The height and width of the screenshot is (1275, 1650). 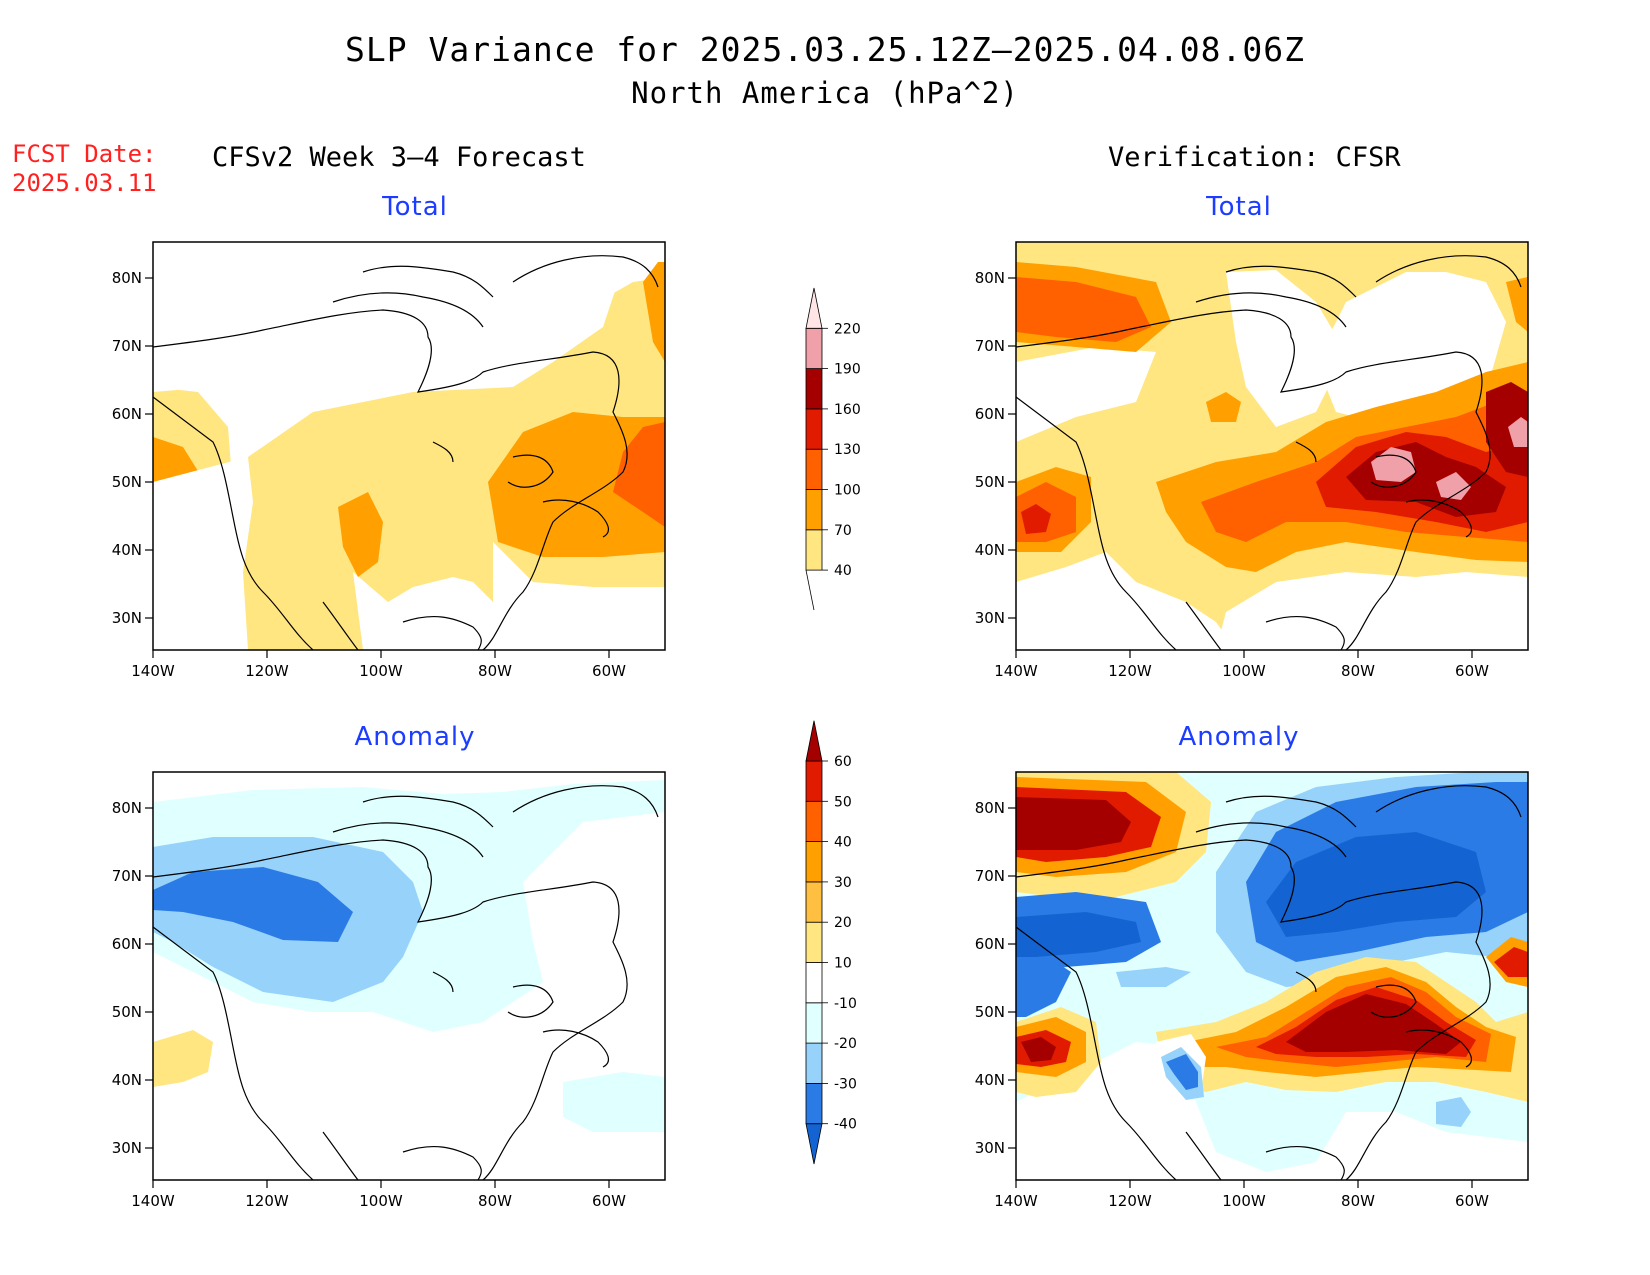 What do you see at coordinates (1269, 982) in the screenshot?
I see `verif-anomaly-coastlines` at bounding box center [1269, 982].